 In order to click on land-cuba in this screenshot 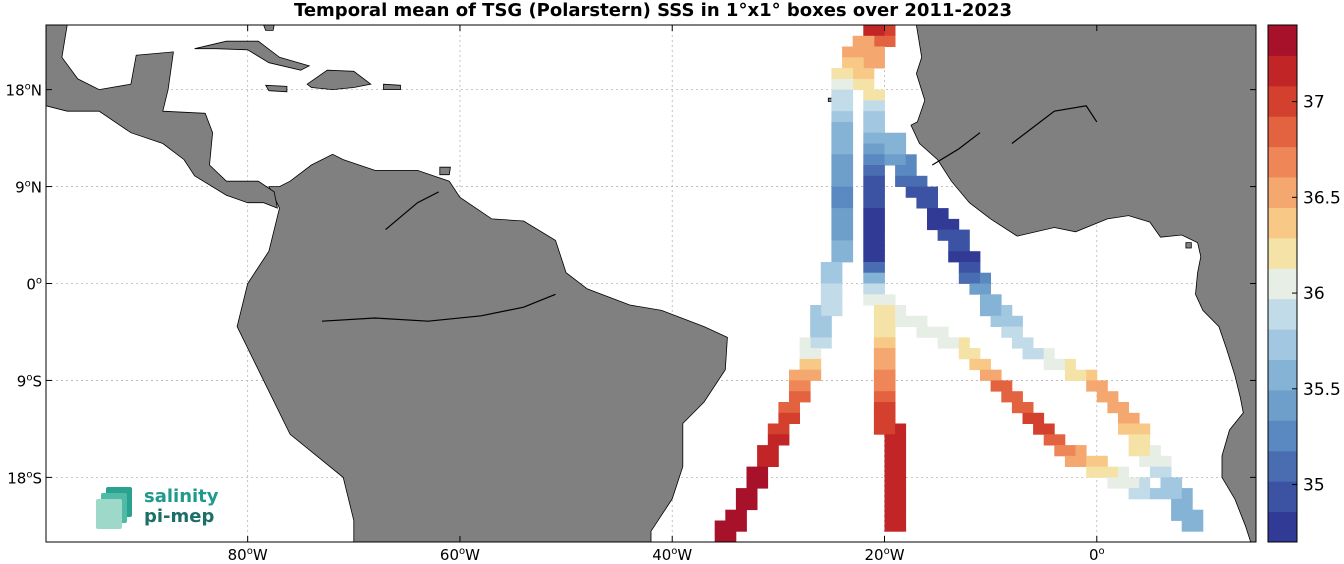, I will do `click(252, 55)`.